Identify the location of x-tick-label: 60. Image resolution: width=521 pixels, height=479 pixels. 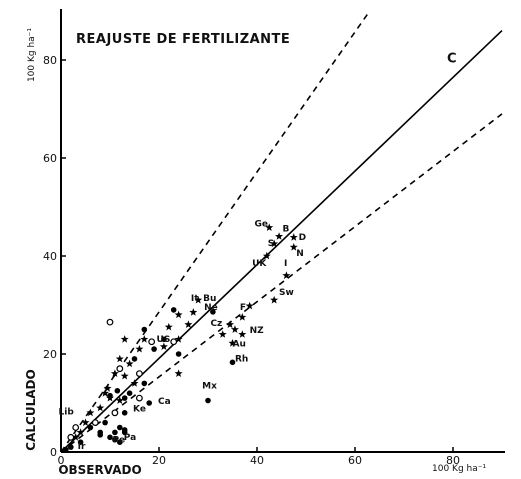
(355, 460).